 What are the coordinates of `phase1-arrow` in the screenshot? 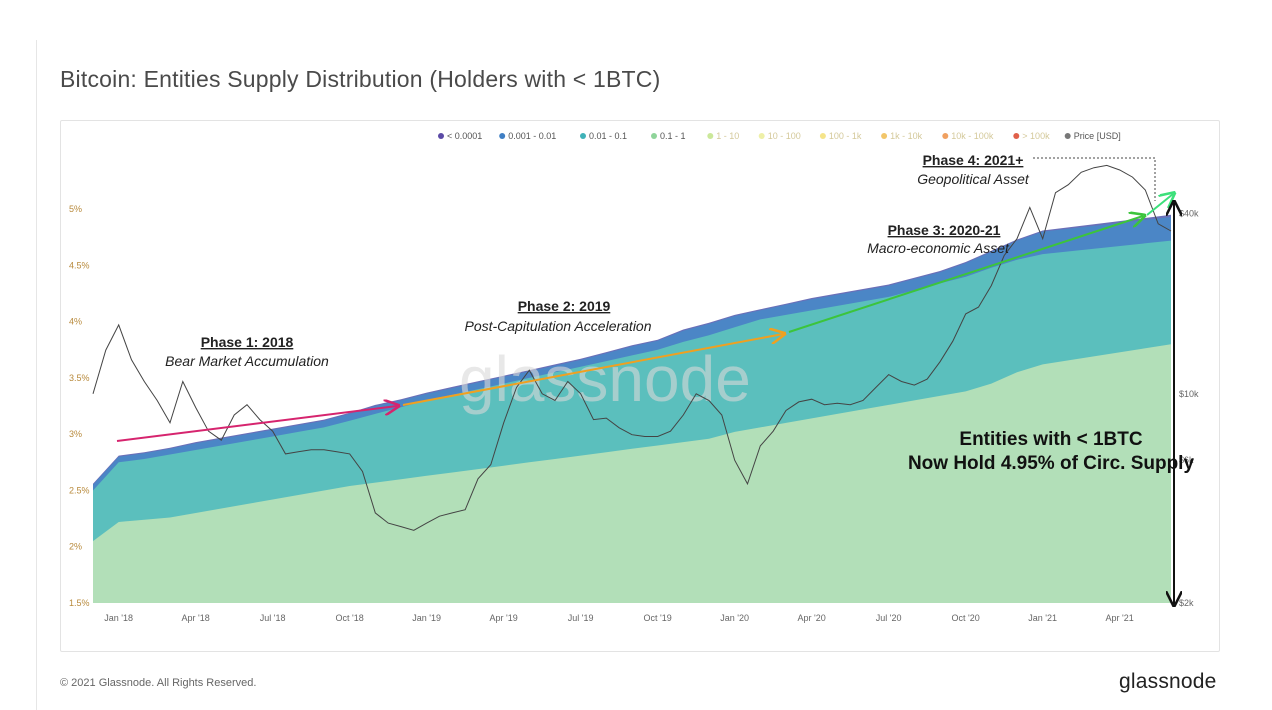 It's located at (256, 424).